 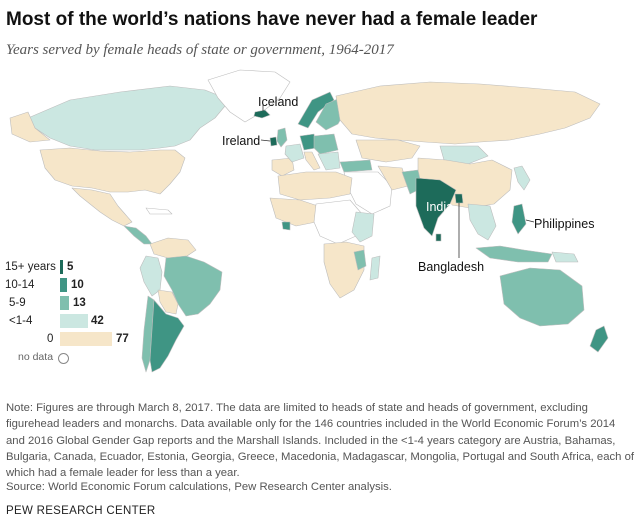 I want to click on country-italy, so click(x=312, y=161).